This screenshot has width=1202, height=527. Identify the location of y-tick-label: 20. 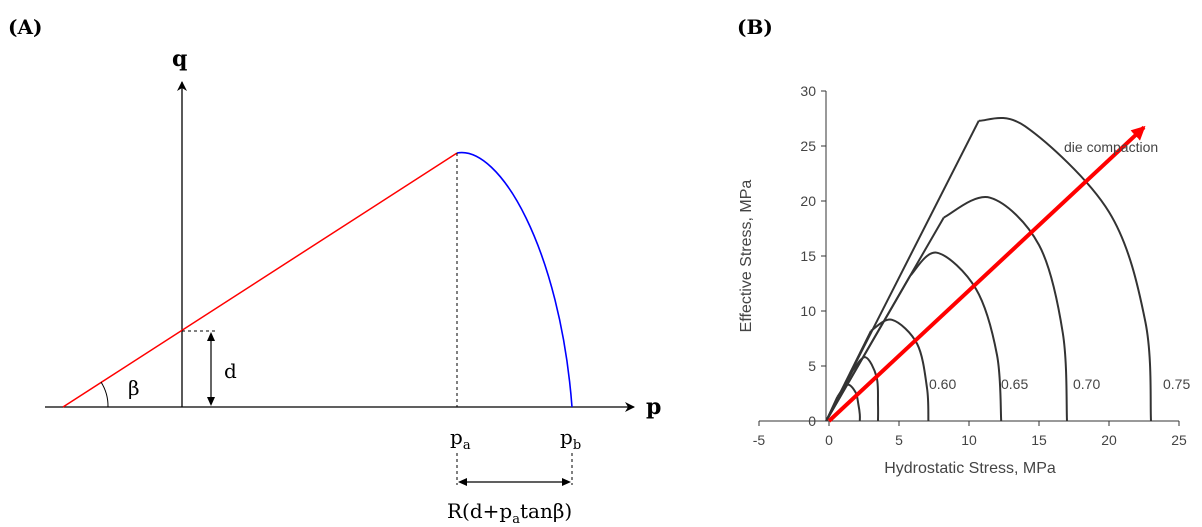
(808, 201).